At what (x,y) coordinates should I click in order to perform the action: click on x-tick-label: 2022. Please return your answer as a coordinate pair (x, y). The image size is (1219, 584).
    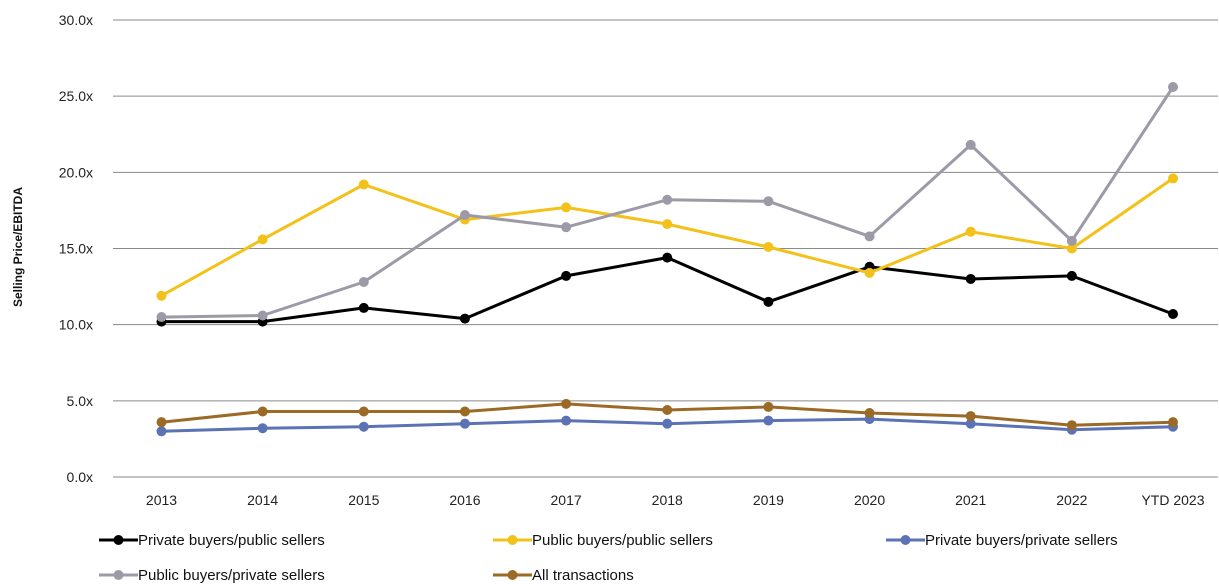
    Looking at the image, I should click on (1071, 500).